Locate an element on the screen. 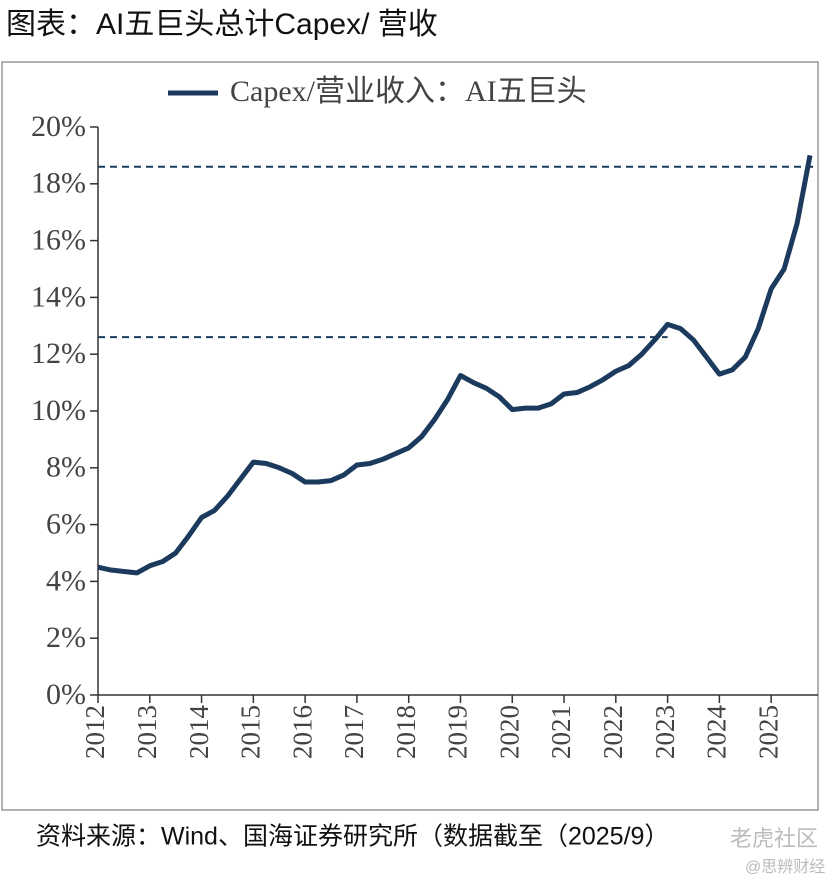  x-tick-label: 2023 is located at coordinates (665, 732).